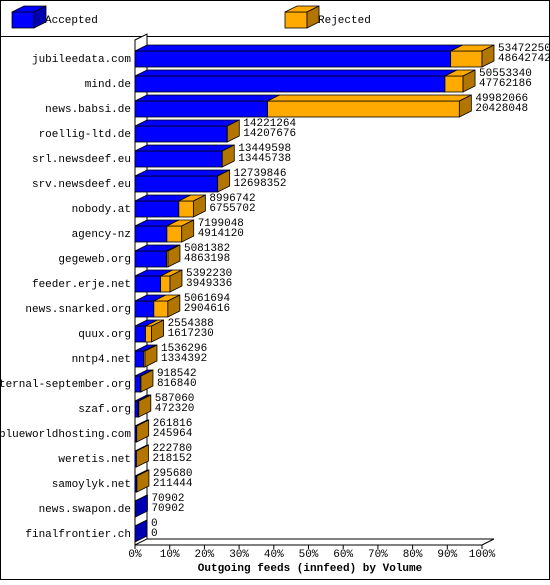  Describe the element at coordinates (447, 555) in the screenshot. I see `x-tick-label: 90%` at that location.